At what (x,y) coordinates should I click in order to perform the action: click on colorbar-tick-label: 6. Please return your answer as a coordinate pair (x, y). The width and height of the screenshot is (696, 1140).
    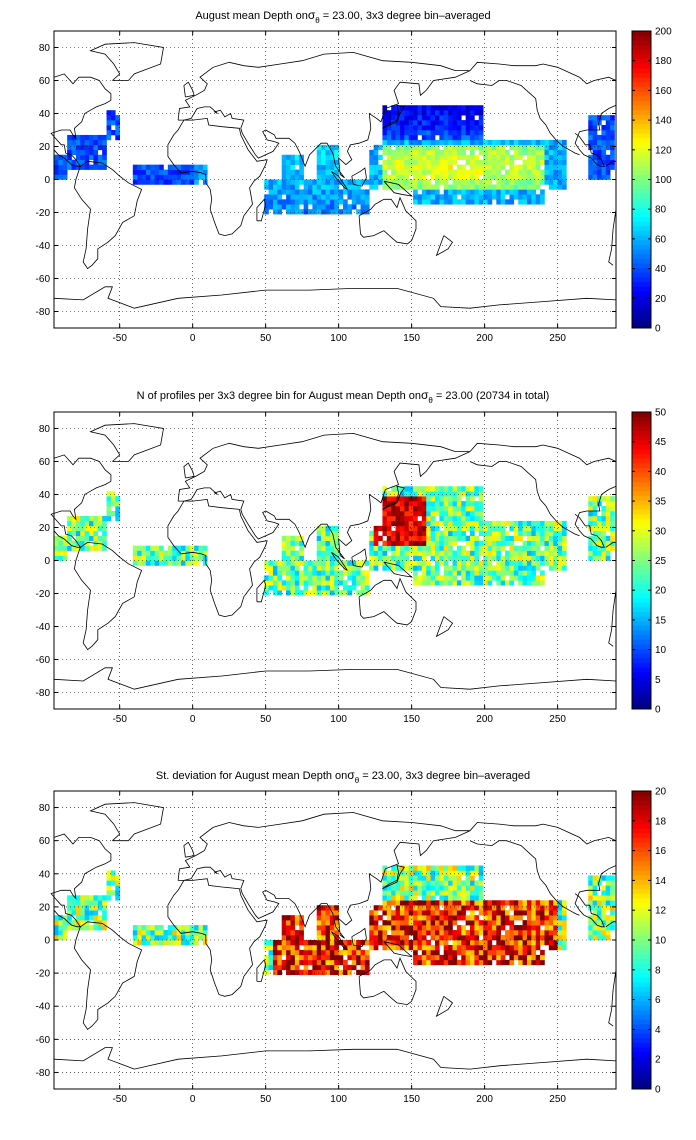
    Looking at the image, I should click on (658, 1000).